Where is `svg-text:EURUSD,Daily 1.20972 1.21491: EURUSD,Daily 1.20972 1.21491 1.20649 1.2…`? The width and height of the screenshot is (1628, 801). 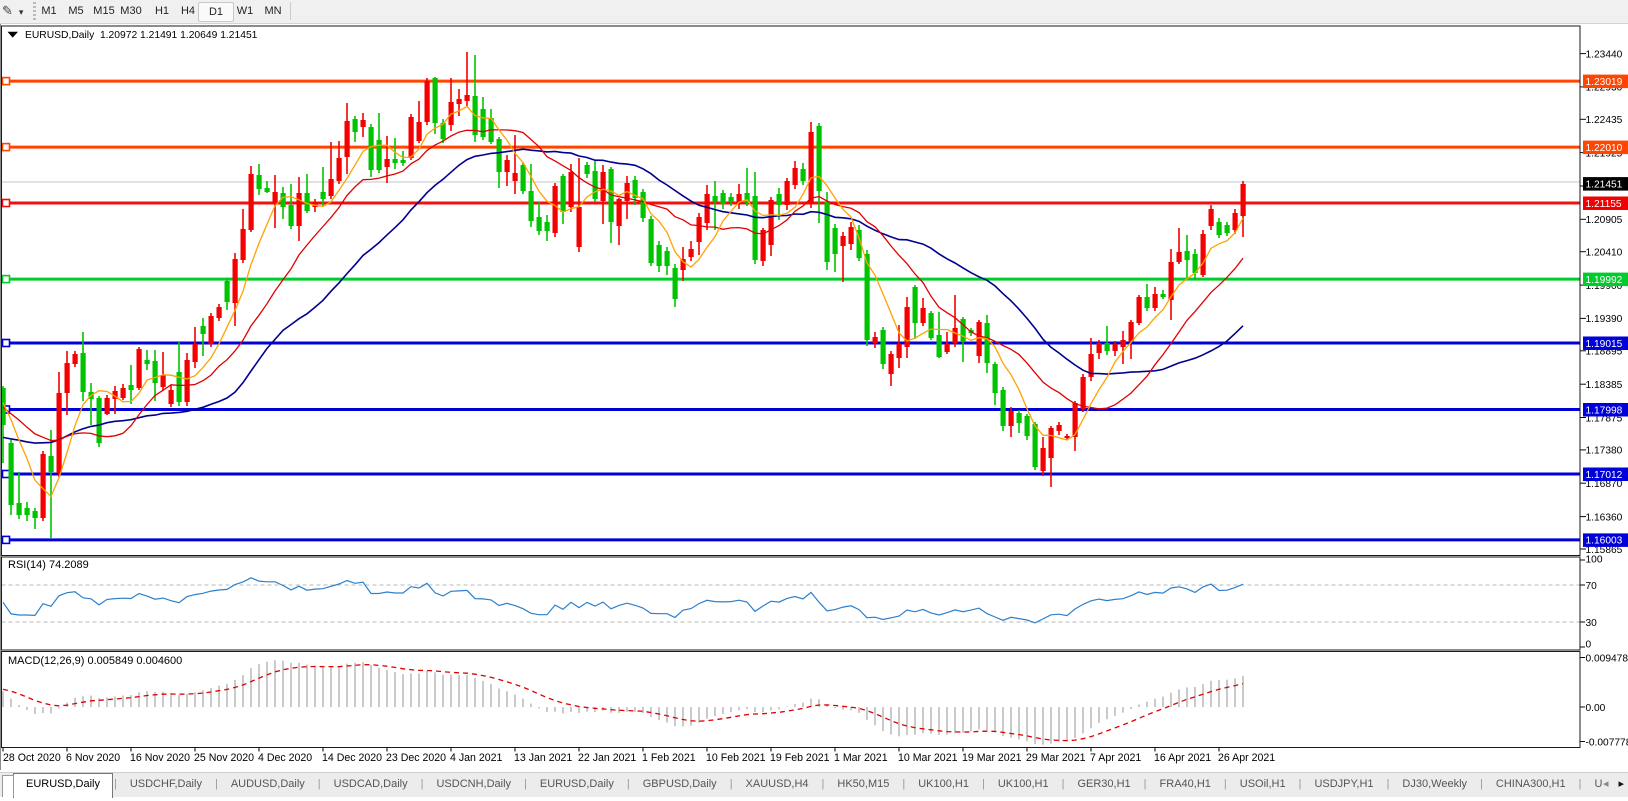 svg-text:EURUSD,Daily 1.20972 1.21491: EURUSD,Daily 1.20972 1.21491 1.20649 1.2… is located at coordinates (141, 35).